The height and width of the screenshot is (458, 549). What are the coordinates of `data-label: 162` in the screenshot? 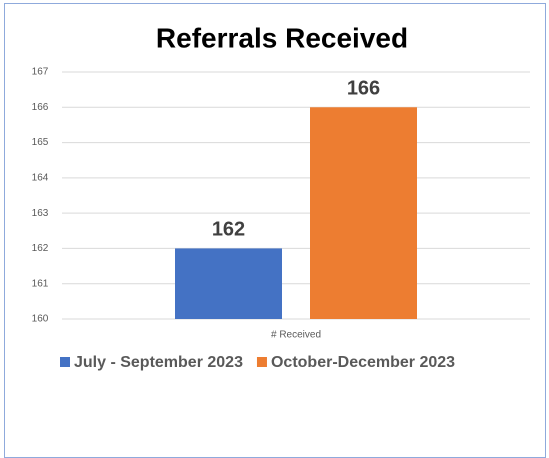 It's located at (228, 230).